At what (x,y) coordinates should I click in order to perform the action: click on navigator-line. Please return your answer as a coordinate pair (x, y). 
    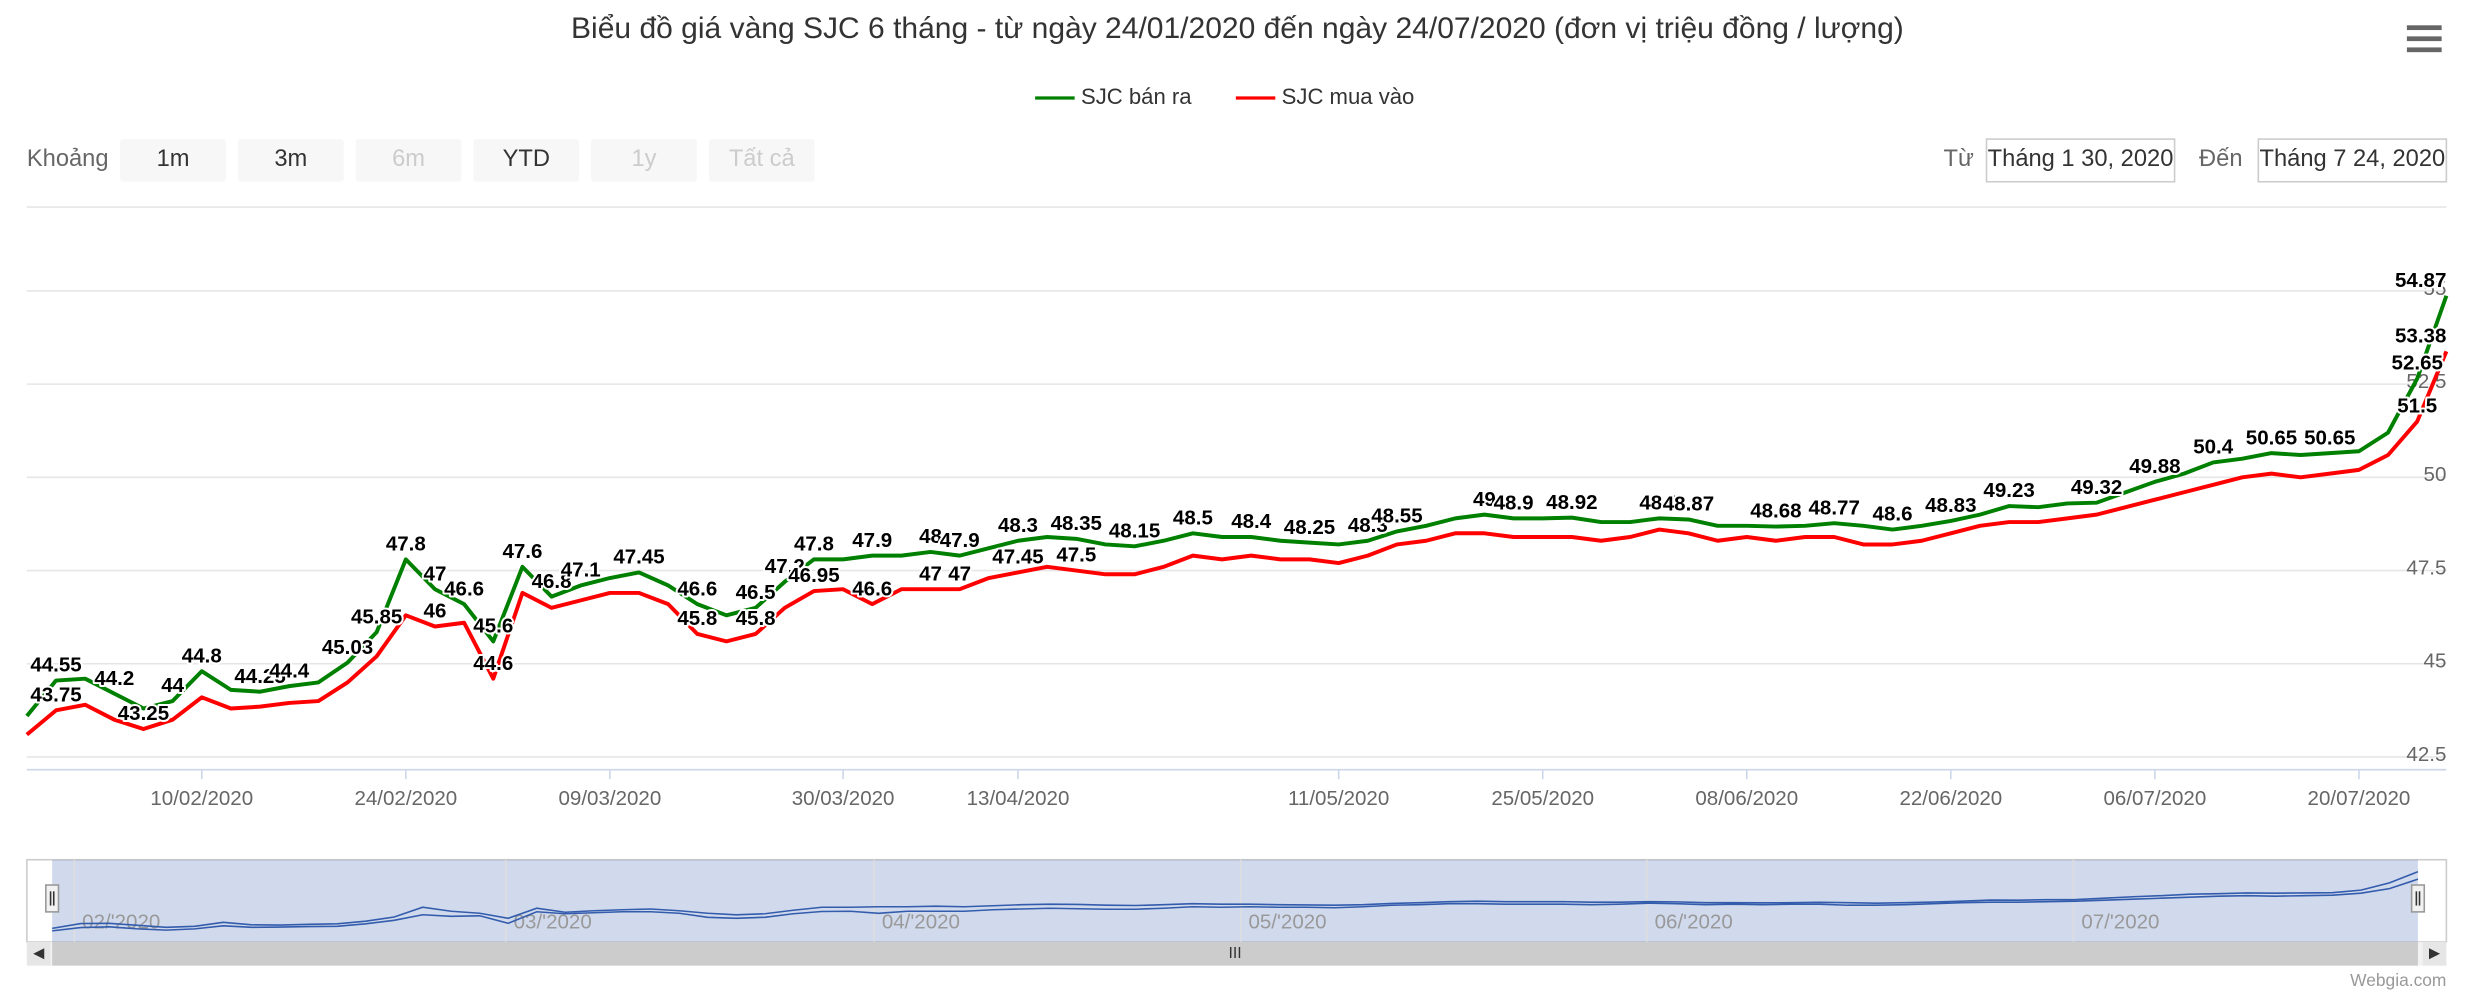
    Looking at the image, I should click on (1235, 905).